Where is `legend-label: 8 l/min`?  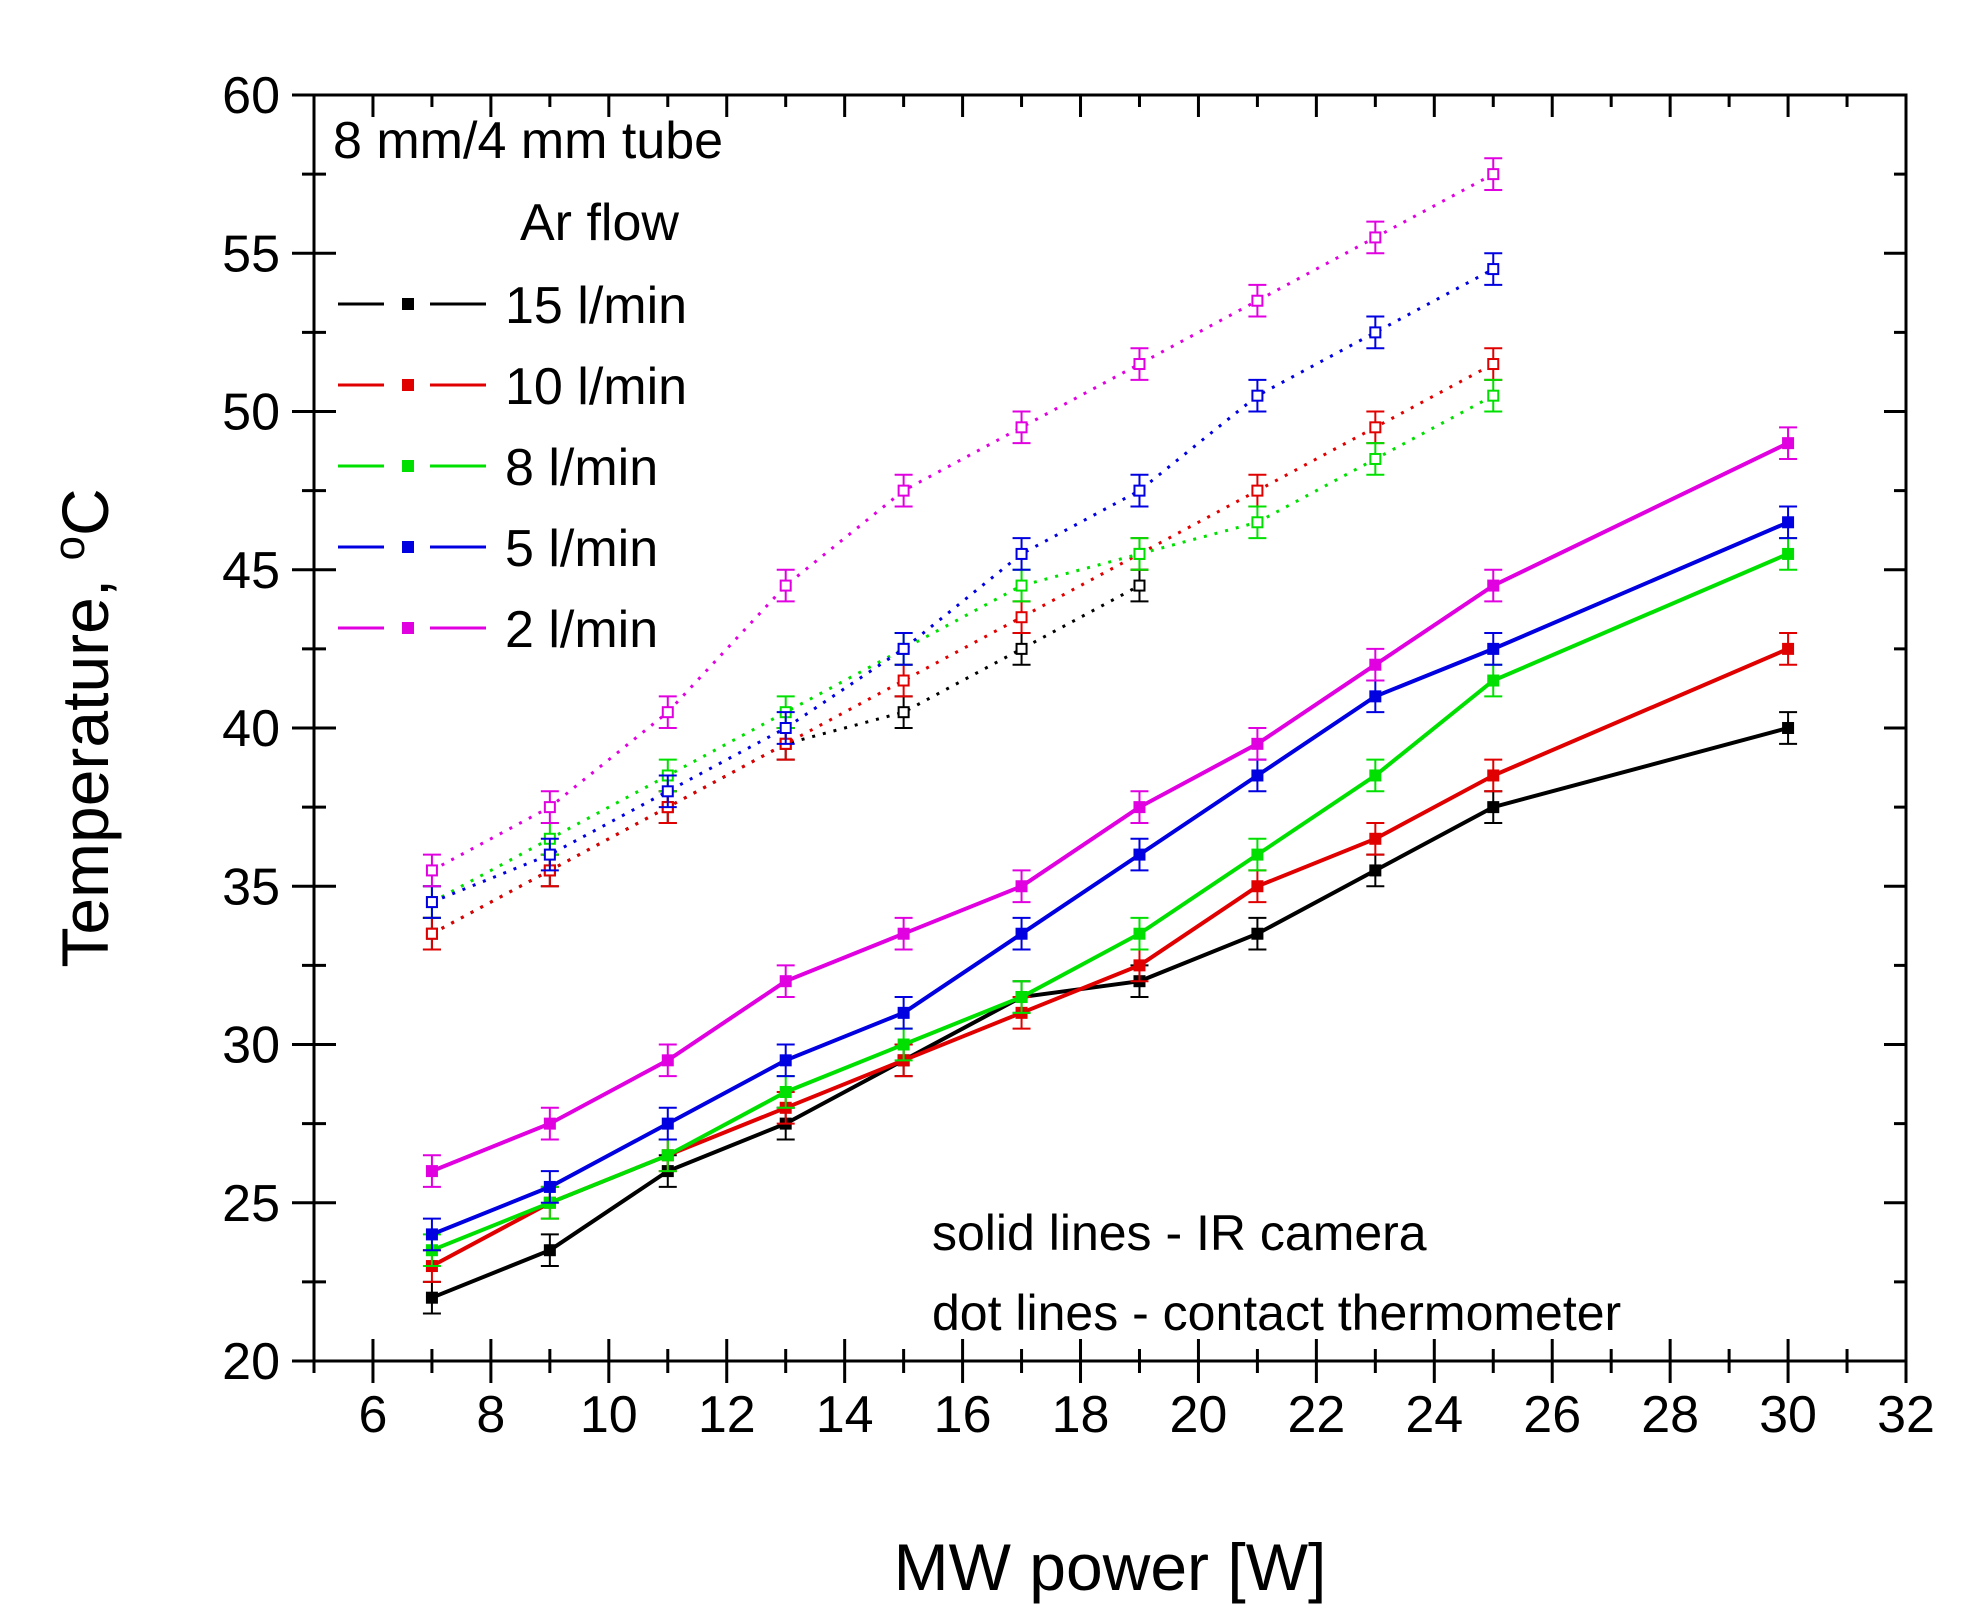 legend-label: 8 l/min is located at coordinates (581, 468).